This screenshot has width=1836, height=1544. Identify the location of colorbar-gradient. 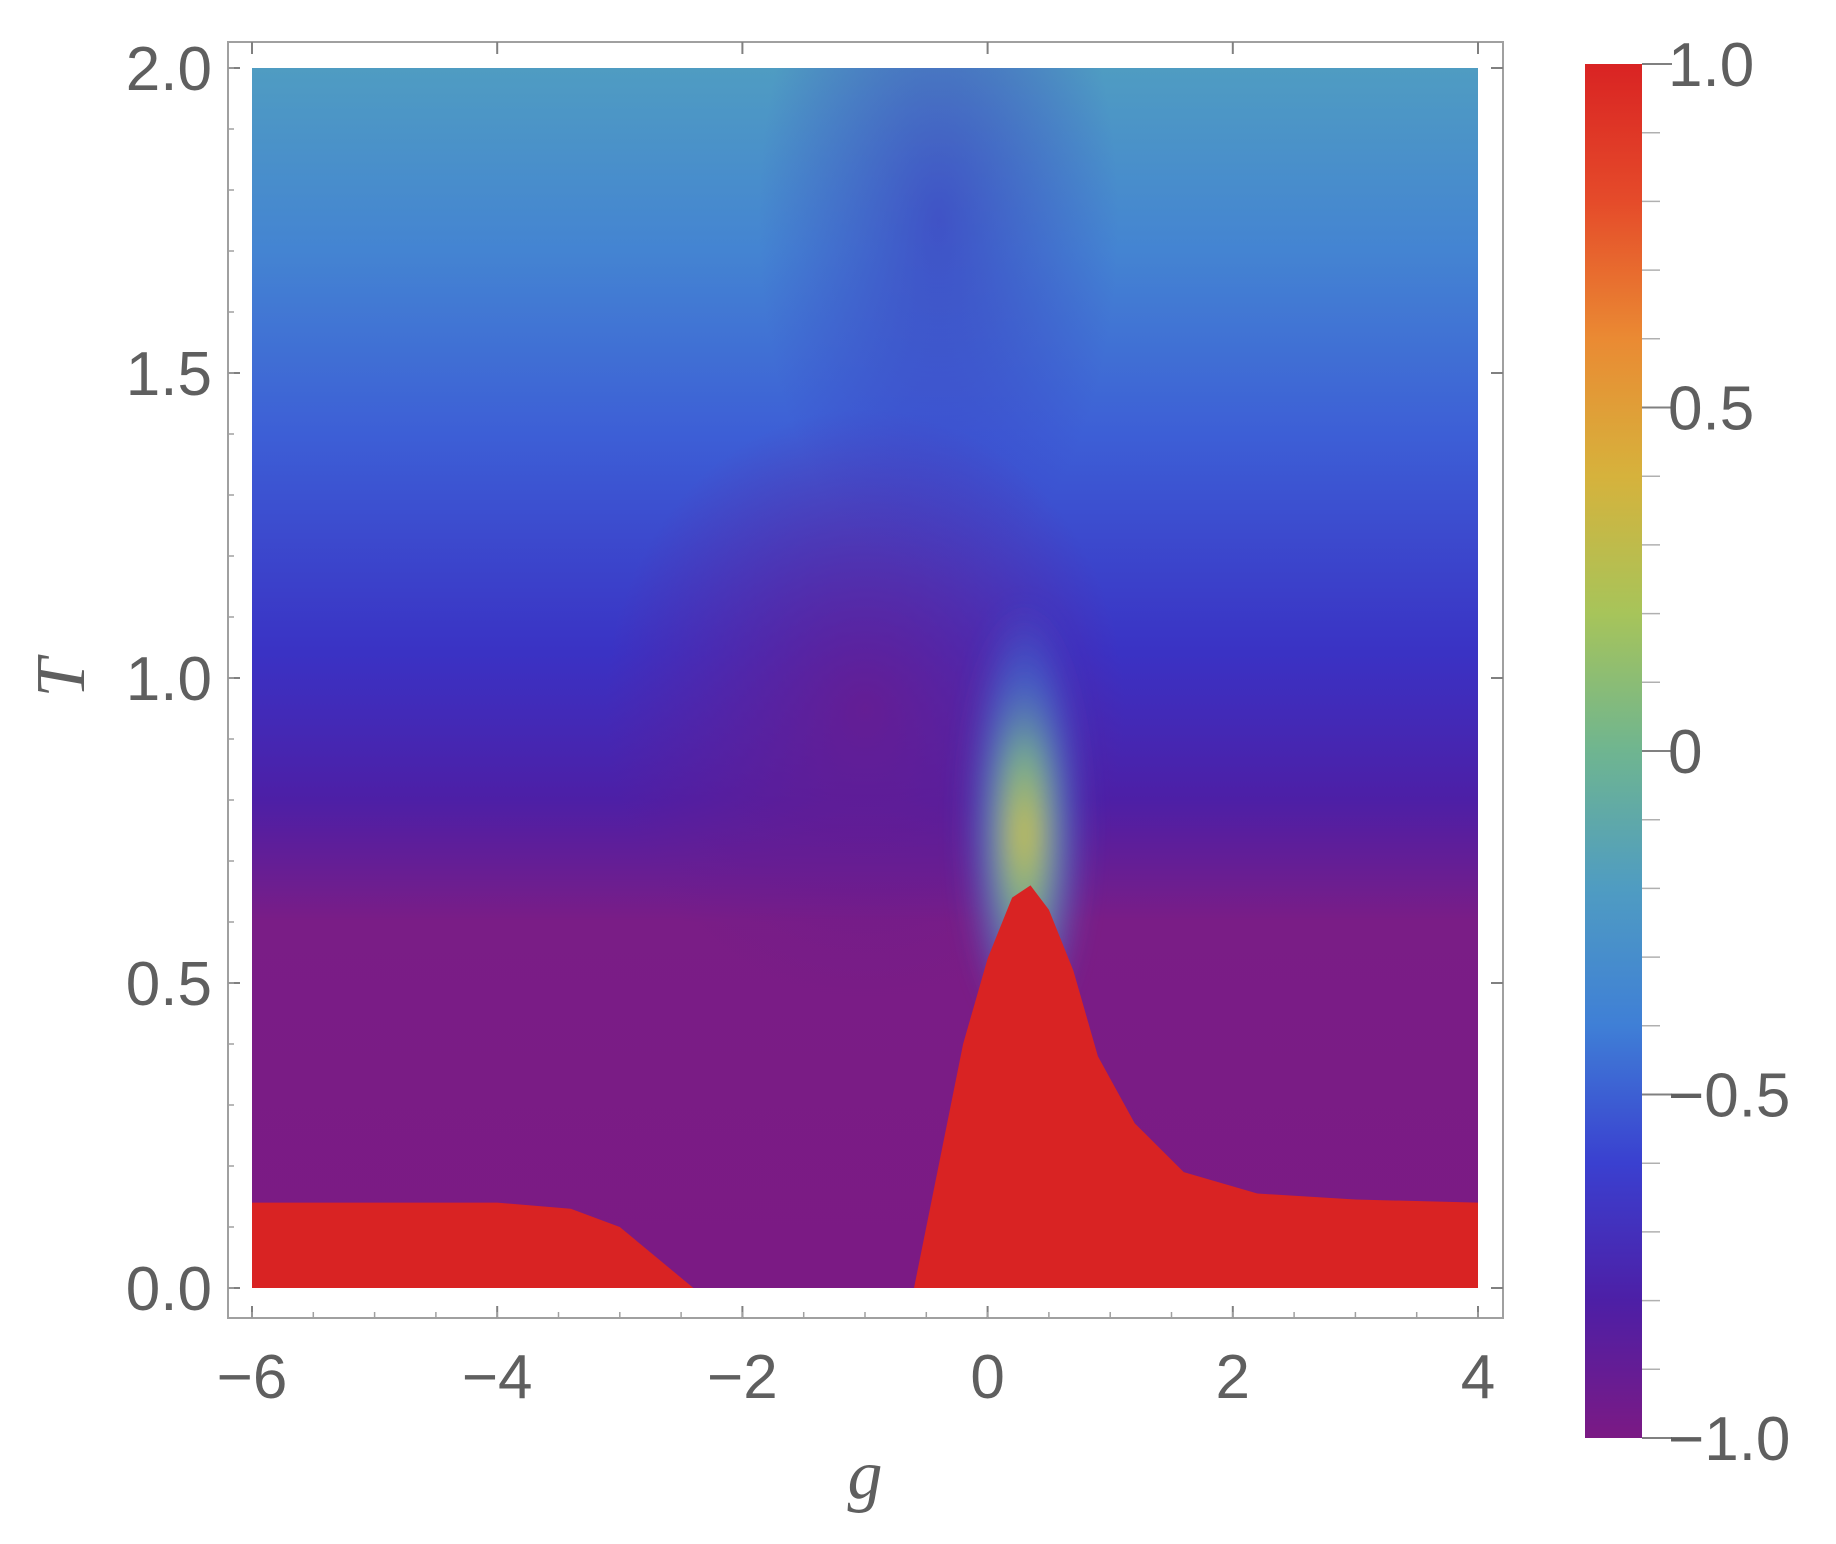
(1613, 751).